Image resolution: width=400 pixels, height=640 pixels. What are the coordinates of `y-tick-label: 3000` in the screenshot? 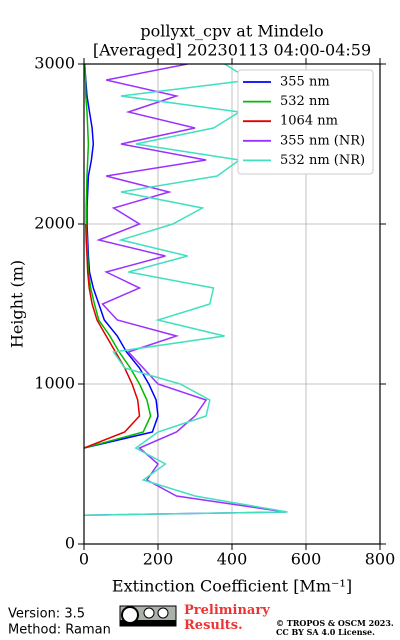 It's located at (54, 63).